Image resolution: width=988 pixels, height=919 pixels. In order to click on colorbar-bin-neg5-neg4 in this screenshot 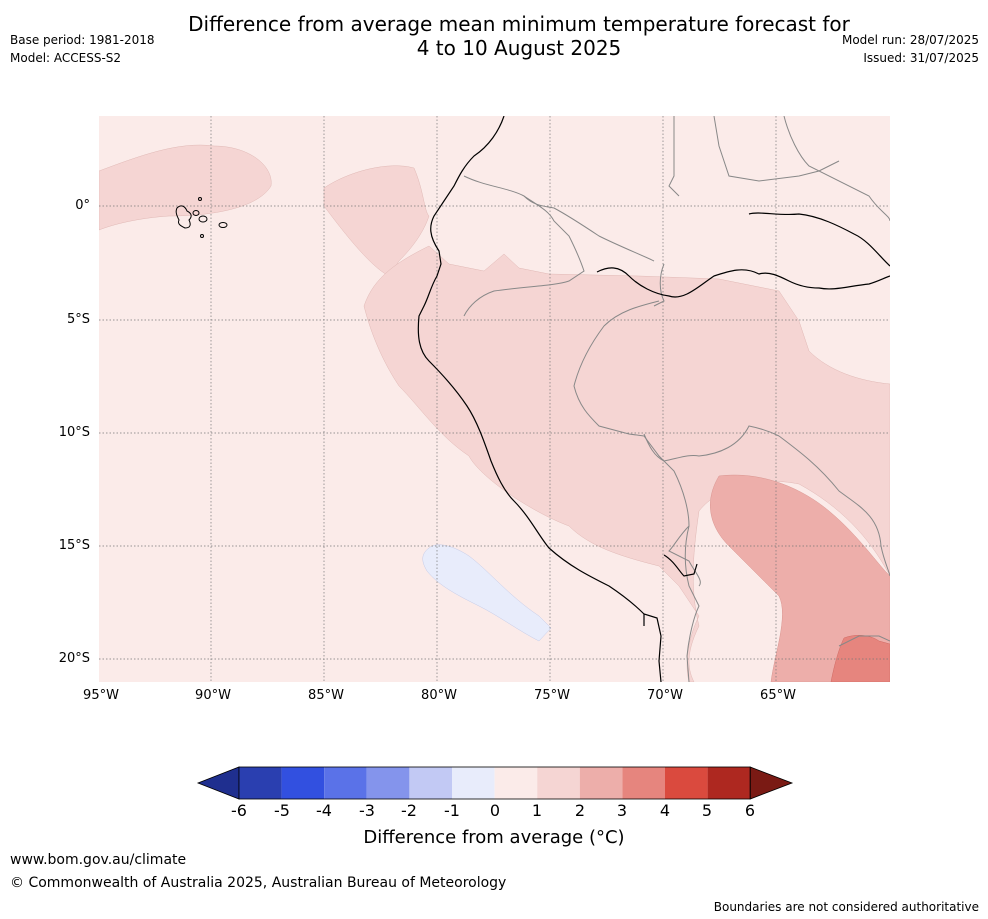, I will do `click(303, 783)`.